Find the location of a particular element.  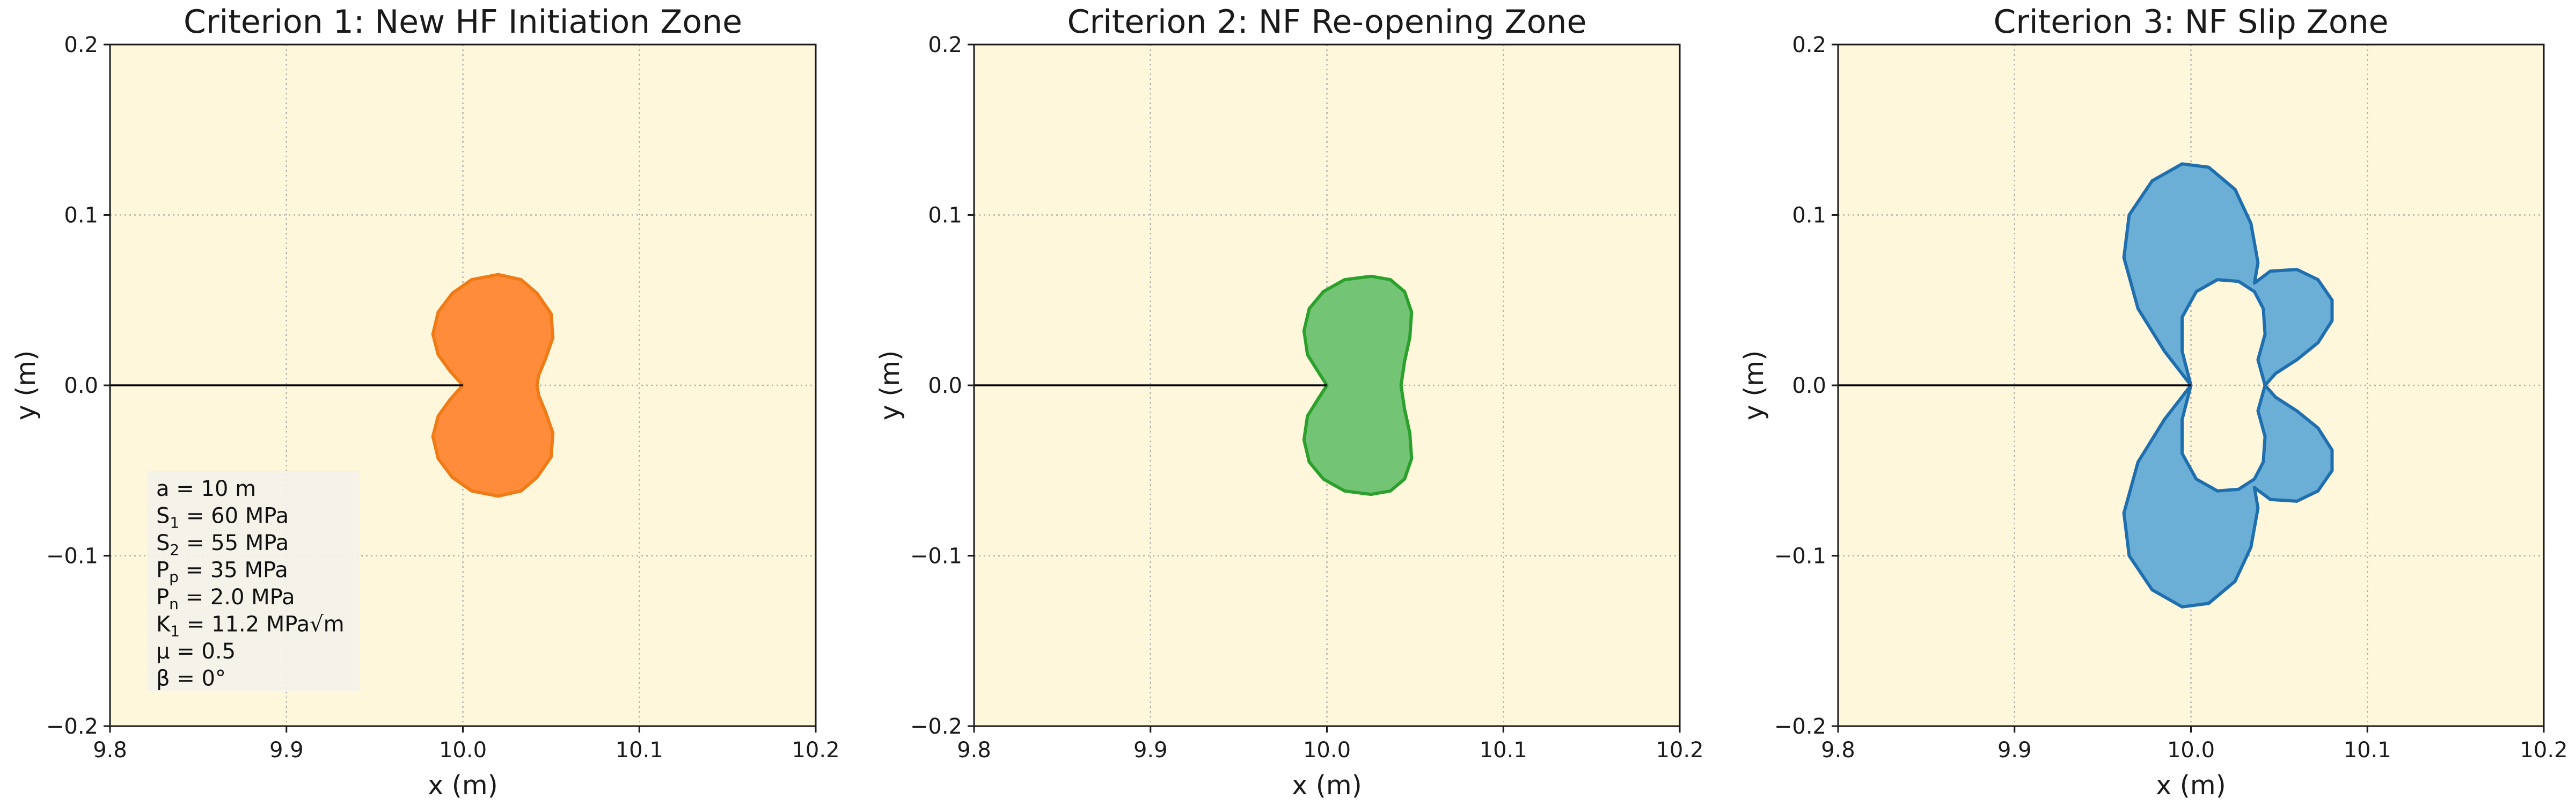

params-line-0: a = 10 m is located at coordinates (206, 489).